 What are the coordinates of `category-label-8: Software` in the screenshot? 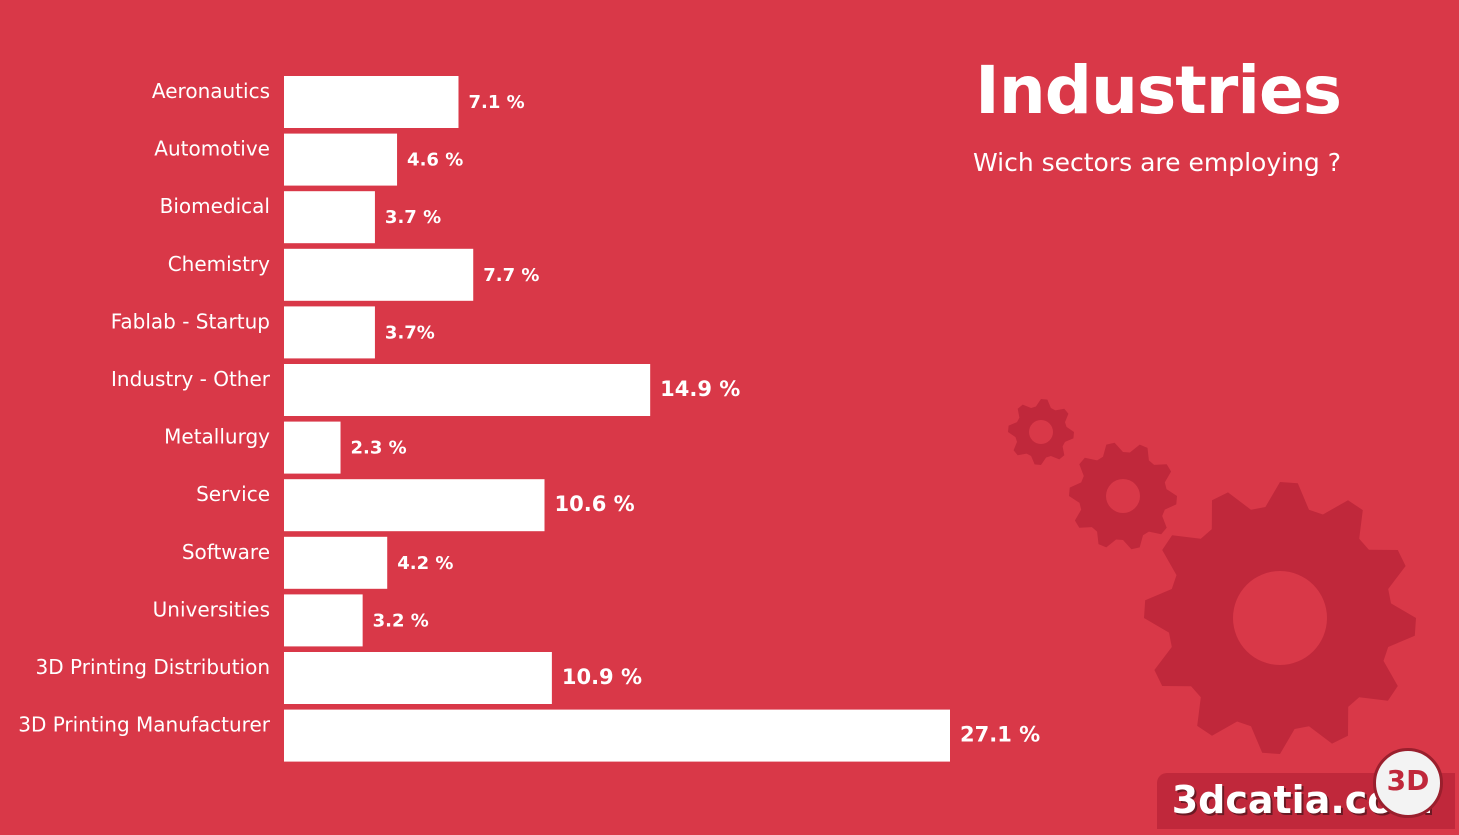 It's located at (226, 552).